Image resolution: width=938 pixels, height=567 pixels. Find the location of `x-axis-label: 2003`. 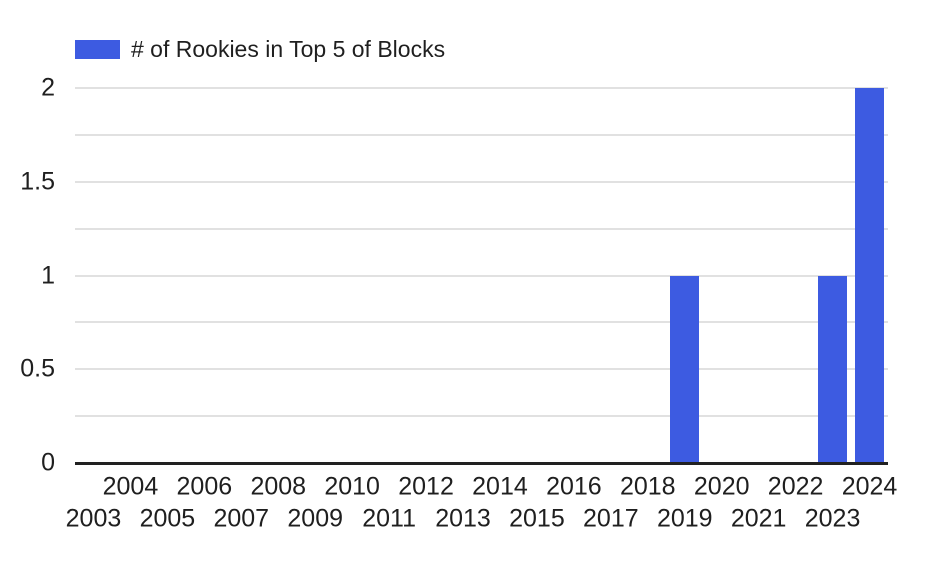

x-axis-label: 2003 is located at coordinates (93, 518).